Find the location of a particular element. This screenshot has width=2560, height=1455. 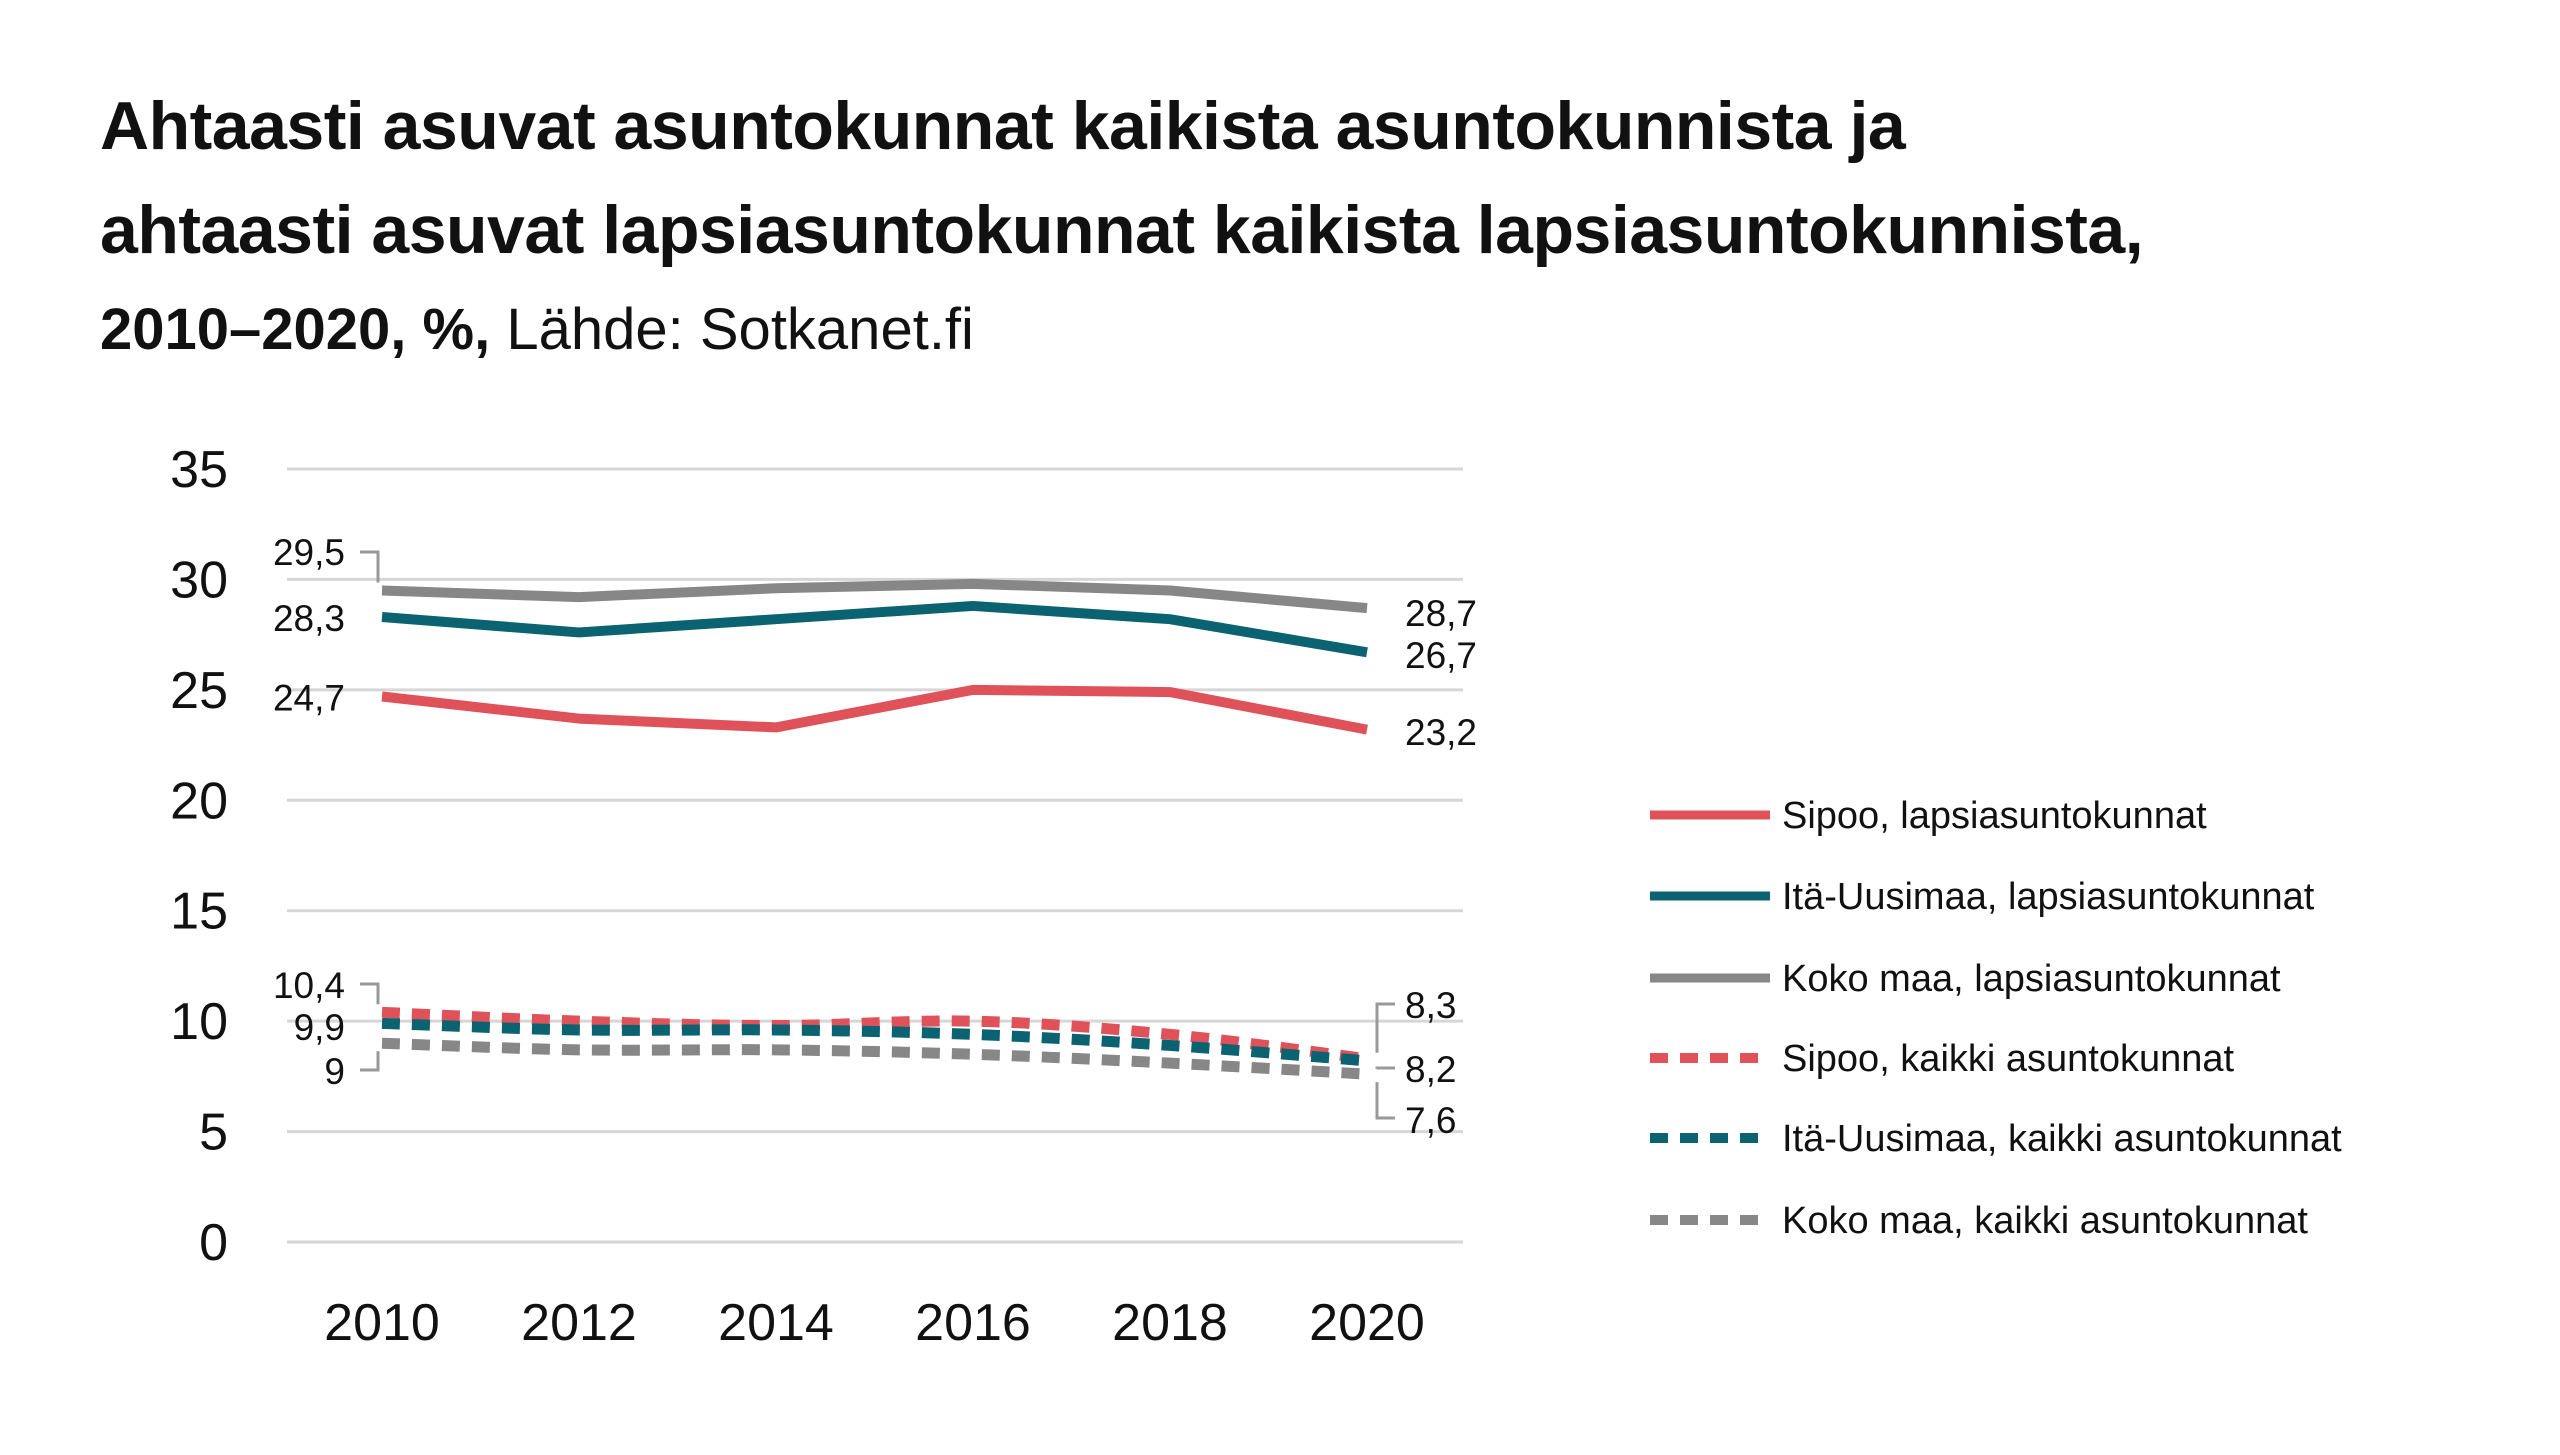

subtitle-period: 2010–2020, %, is located at coordinates (295, 329).